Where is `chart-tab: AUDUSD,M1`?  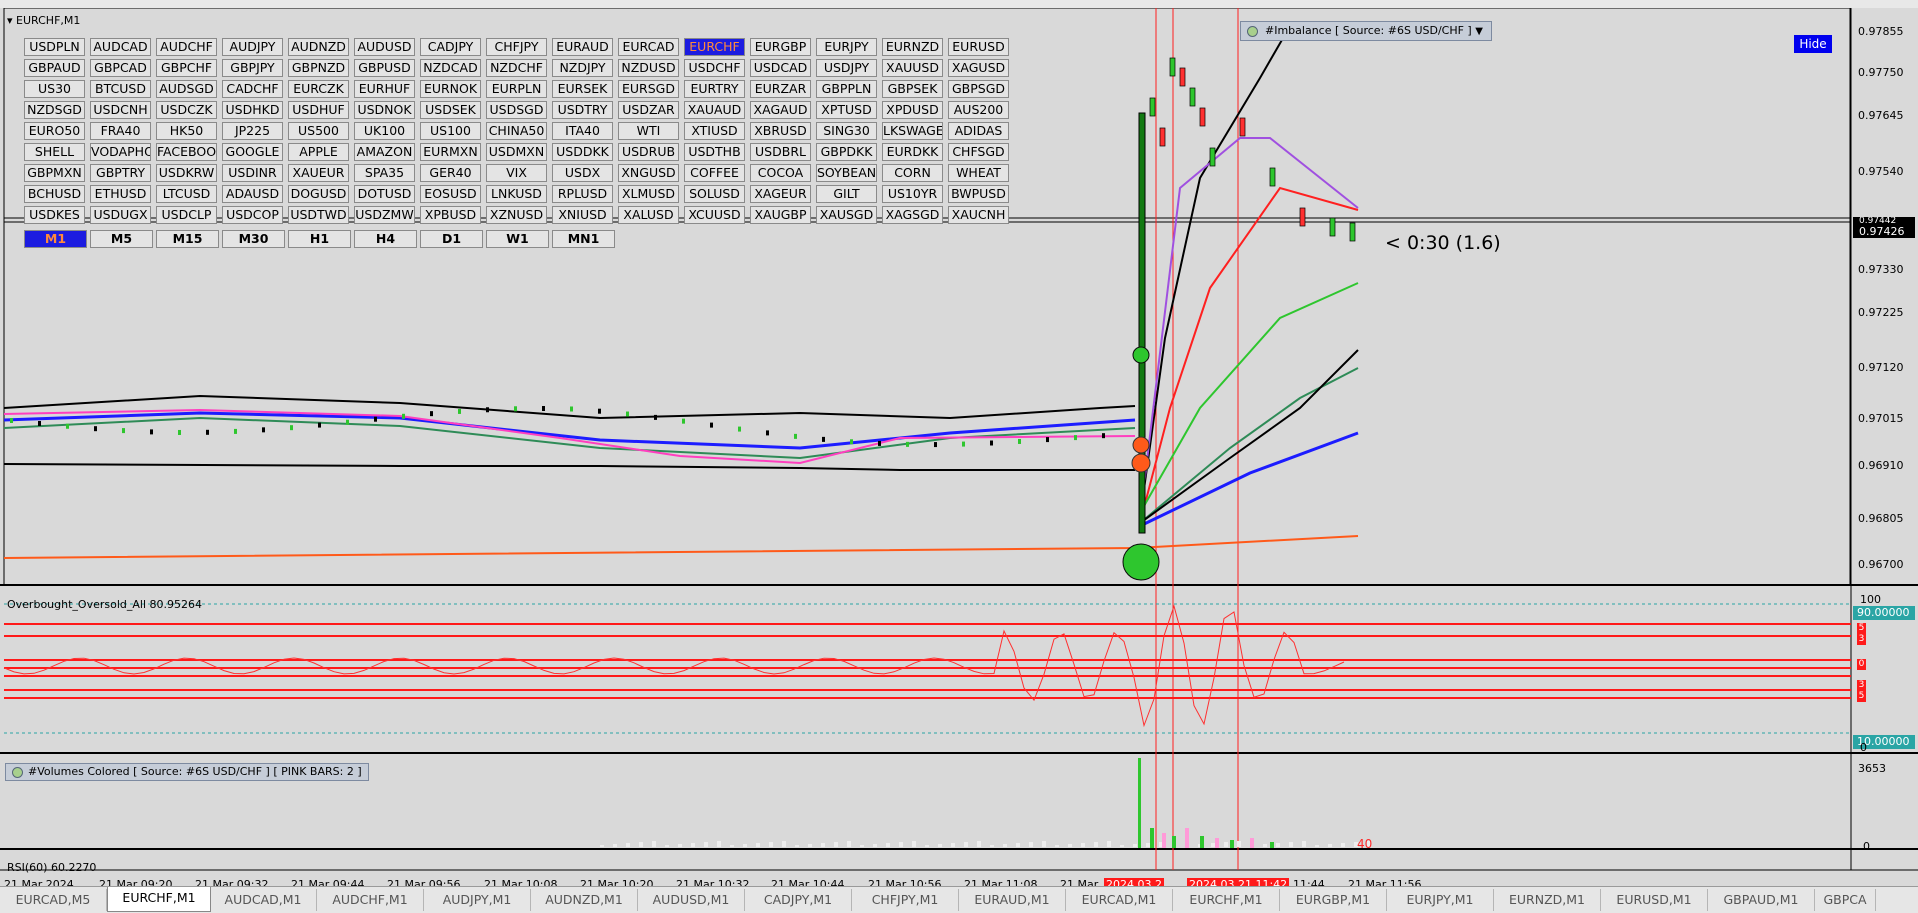
chart-tab: AUDUSD,M1 is located at coordinates (691, 900).